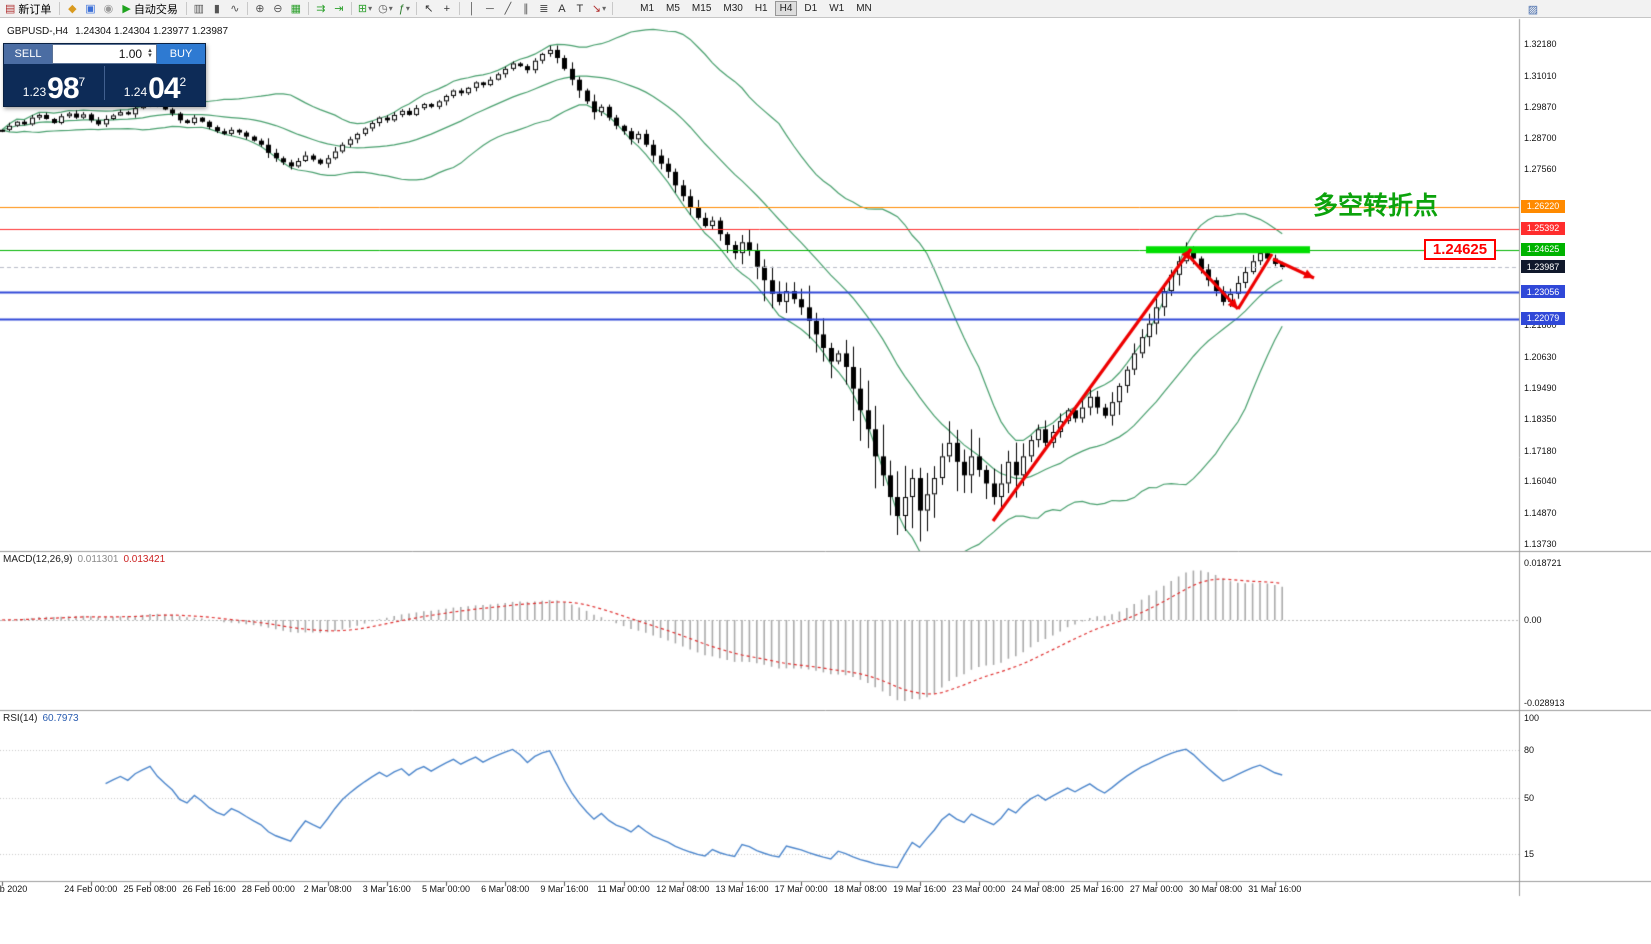 Image resolution: width=1651 pixels, height=944 pixels. Describe the element at coordinates (365, 9) in the screenshot. I see `new-chart-button: ⊞ ▾` at that location.